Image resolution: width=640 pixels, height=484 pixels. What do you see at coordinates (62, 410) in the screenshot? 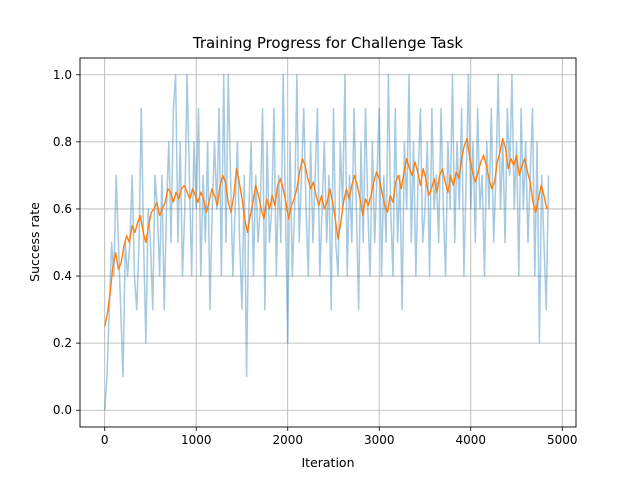
I see `y-tick-label: 0.0` at bounding box center [62, 410].